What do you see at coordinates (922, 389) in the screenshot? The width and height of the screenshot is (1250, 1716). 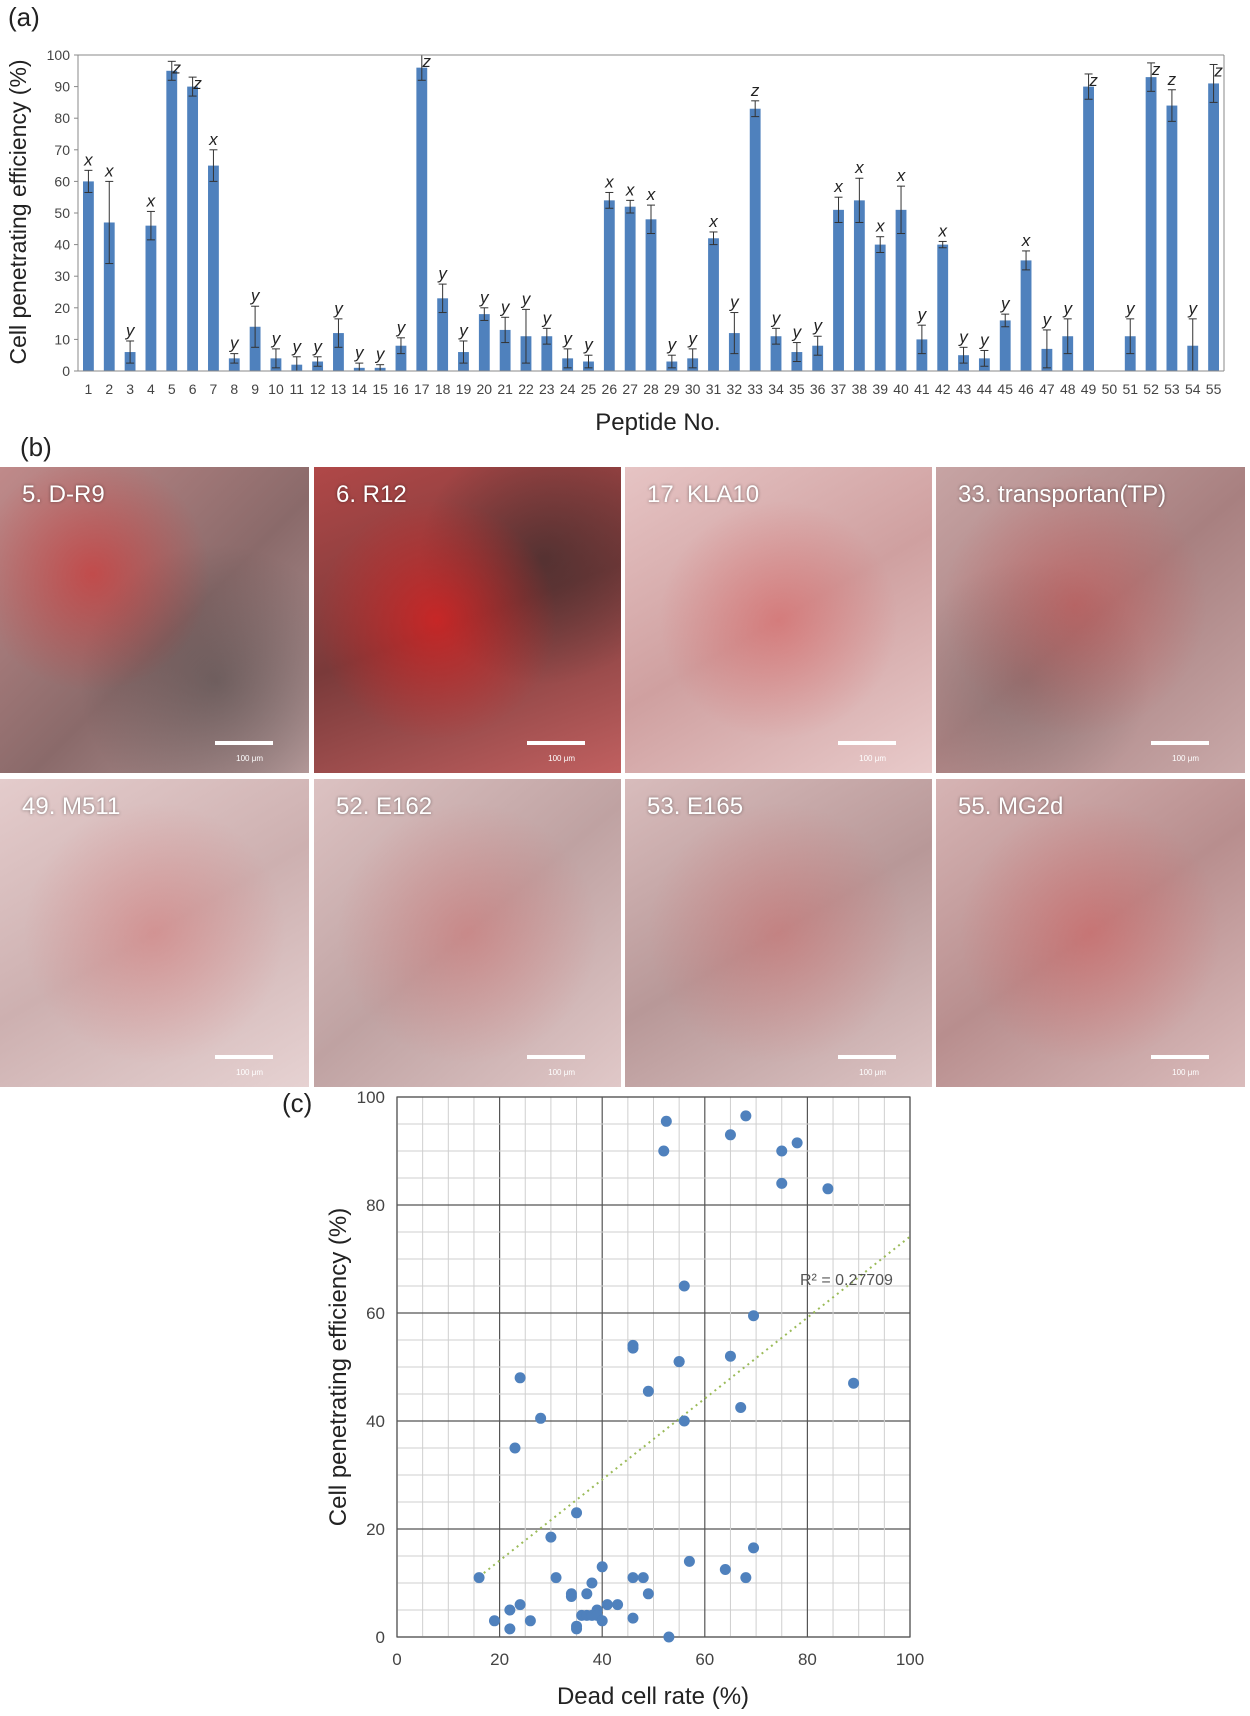 I see `x-tick-label: 41` at bounding box center [922, 389].